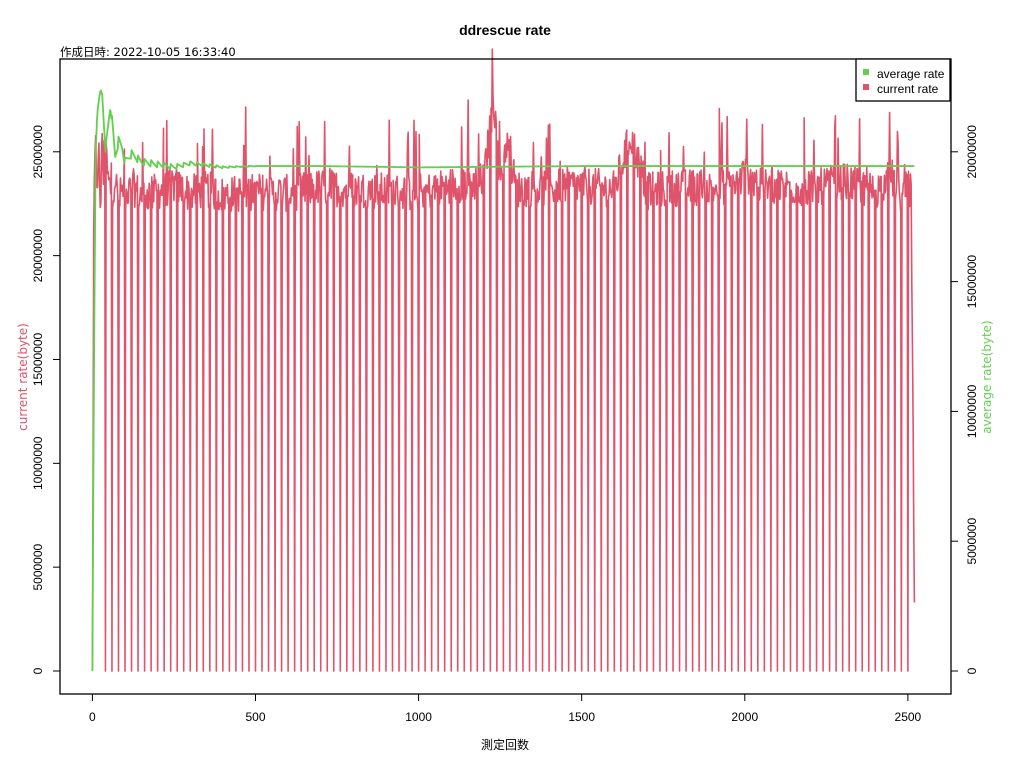 This screenshot has height=768, width=1024. I want to click on y-right-tick-label: 5000000, so click(972, 541).